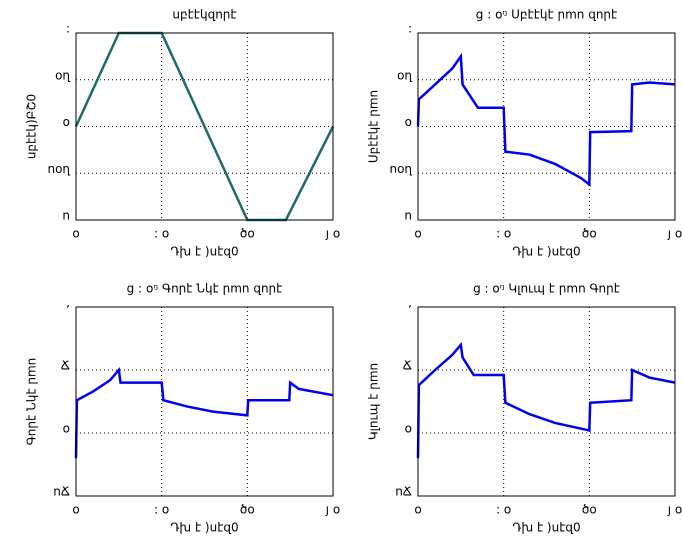 The width and height of the screenshot is (682, 558). What do you see at coordinates (205, 289) in the screenshot?
I see `chart-title: g : oᵑ Գորէ Նկէ րmn զորէ` at bounding box center [205, 289].